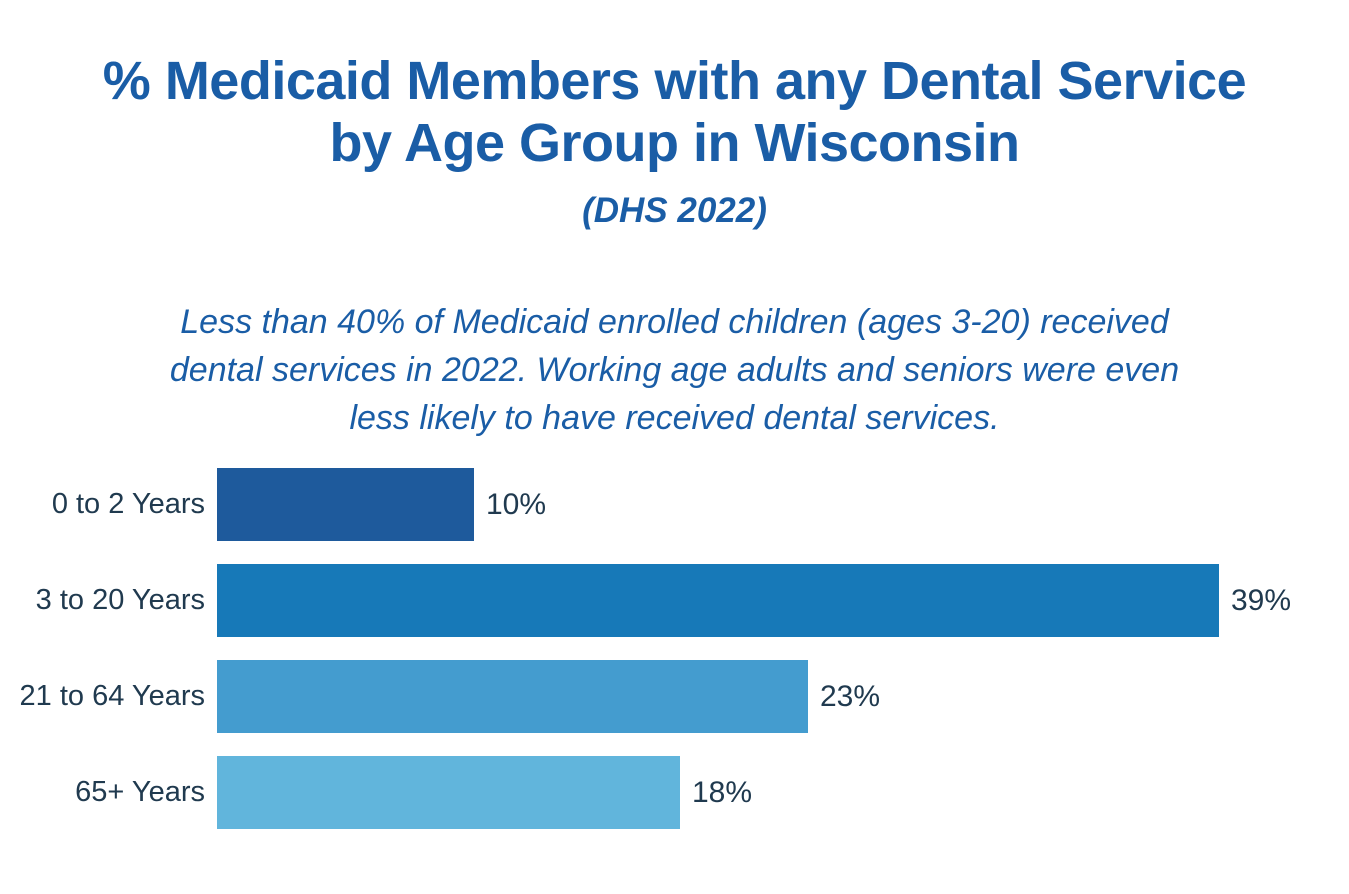 This screenshot has height=894, width=1349. I want to click on category-label: 3 to 20 Years, so click(120, 600).